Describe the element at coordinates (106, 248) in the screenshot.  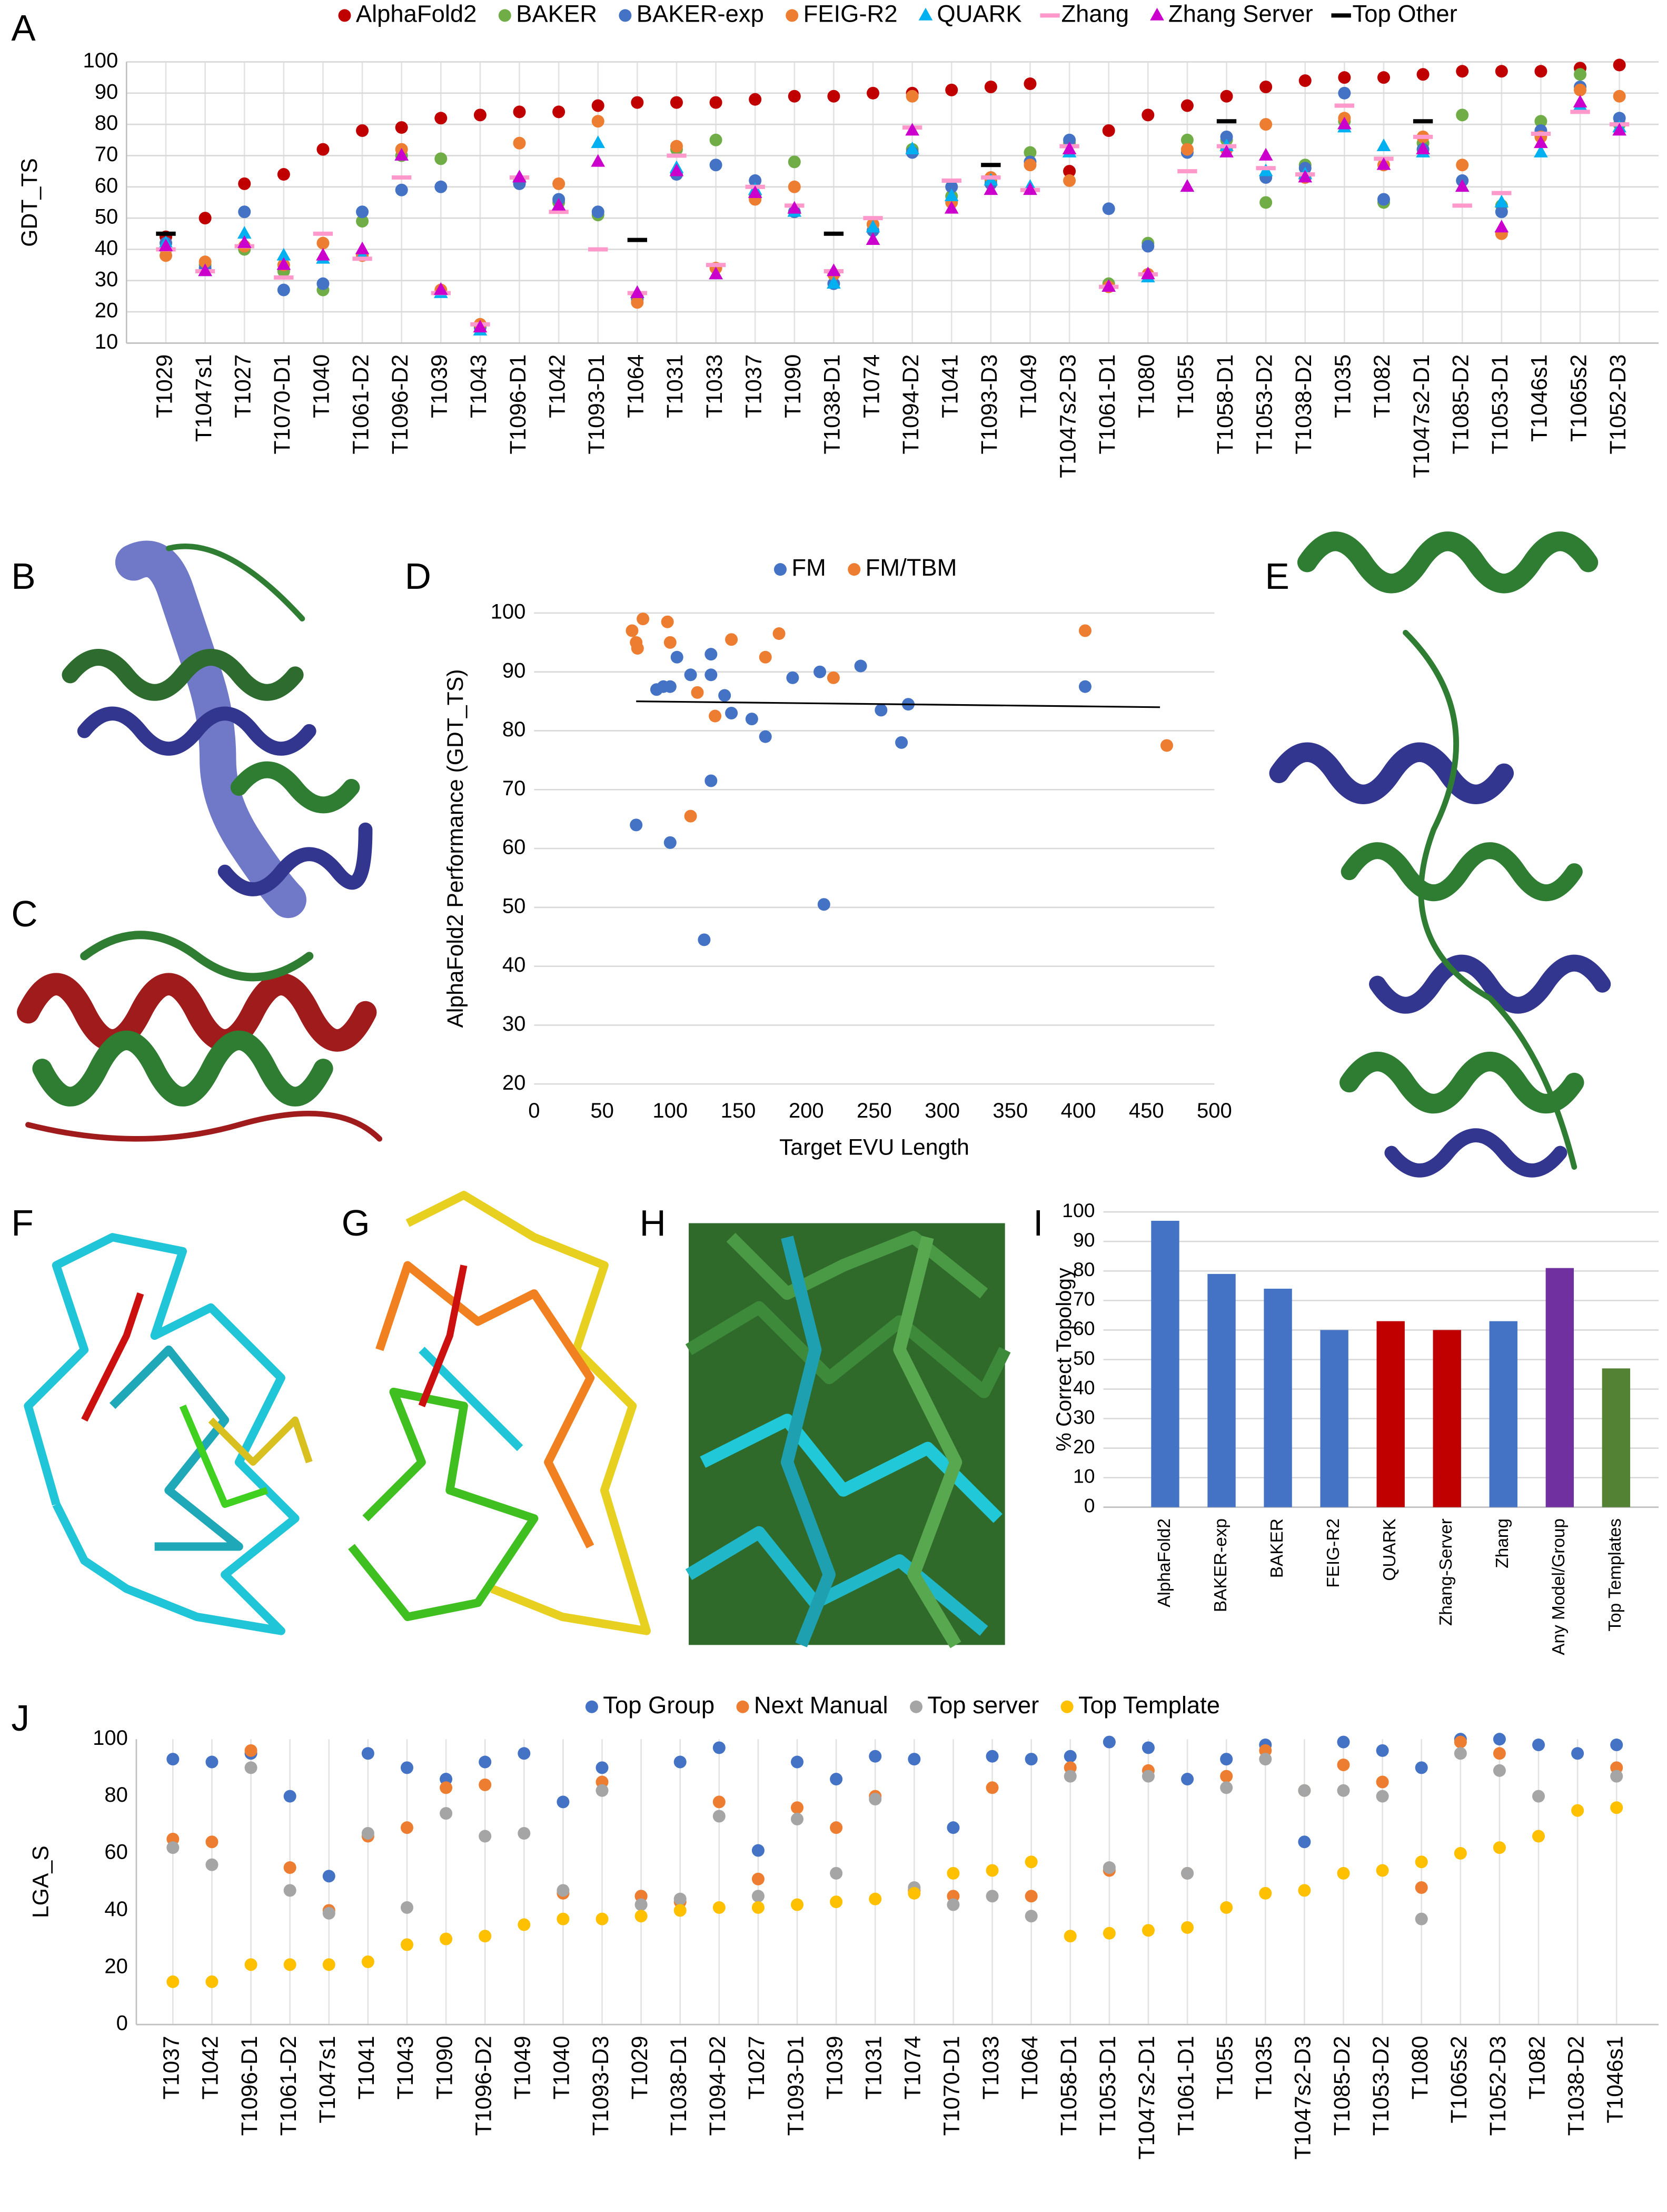
I see `y-tick-label: 40` at that location.